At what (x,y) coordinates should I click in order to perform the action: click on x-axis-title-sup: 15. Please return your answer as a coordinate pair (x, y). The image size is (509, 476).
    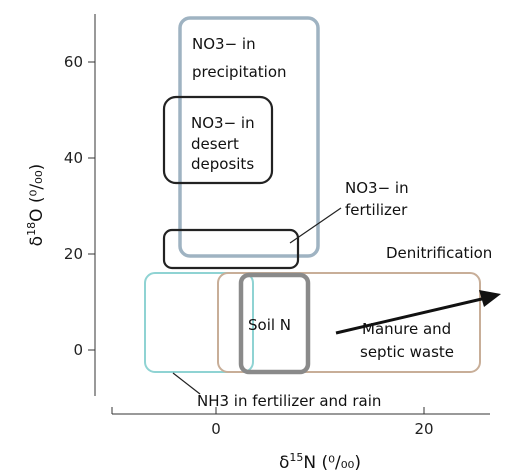
    Looking at the image, I should click on (296, 457).